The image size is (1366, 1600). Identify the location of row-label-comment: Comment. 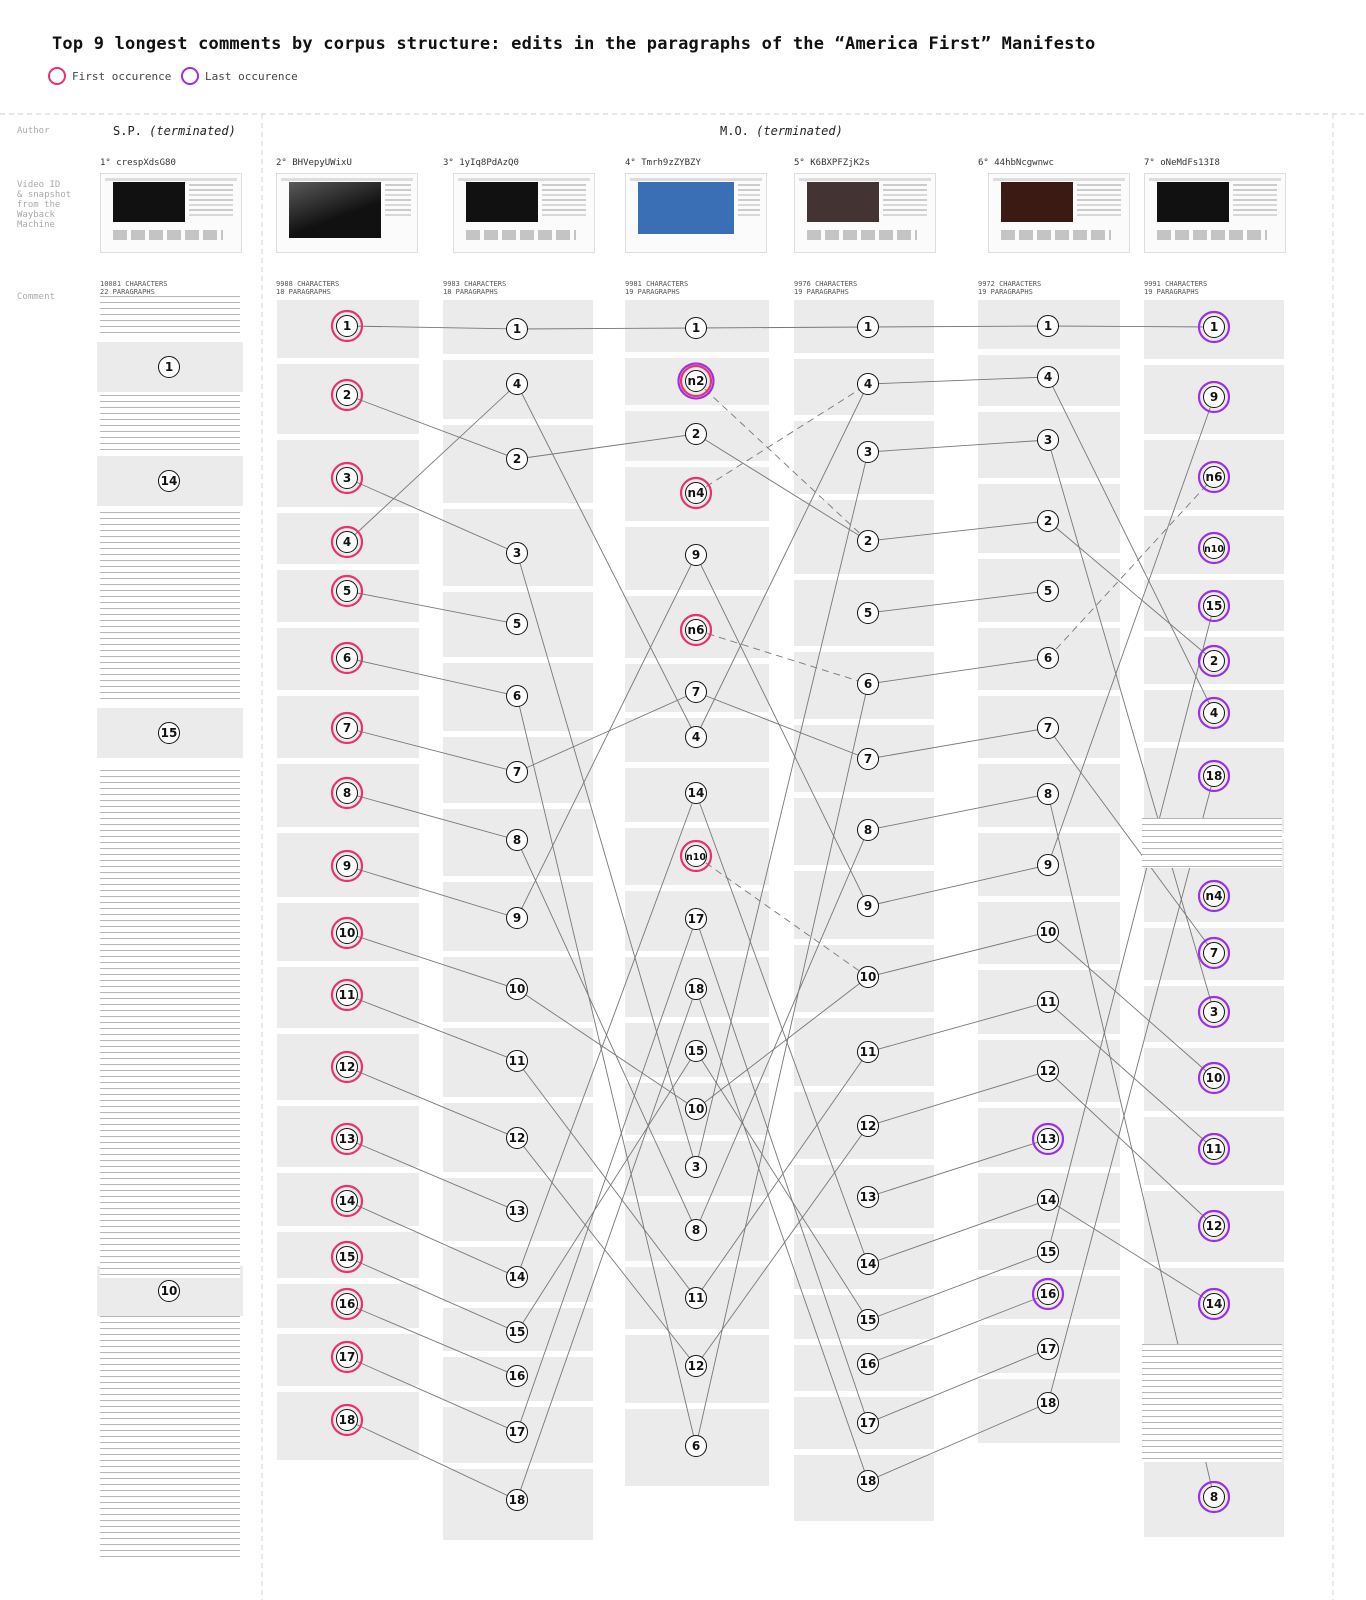
(36, 297).